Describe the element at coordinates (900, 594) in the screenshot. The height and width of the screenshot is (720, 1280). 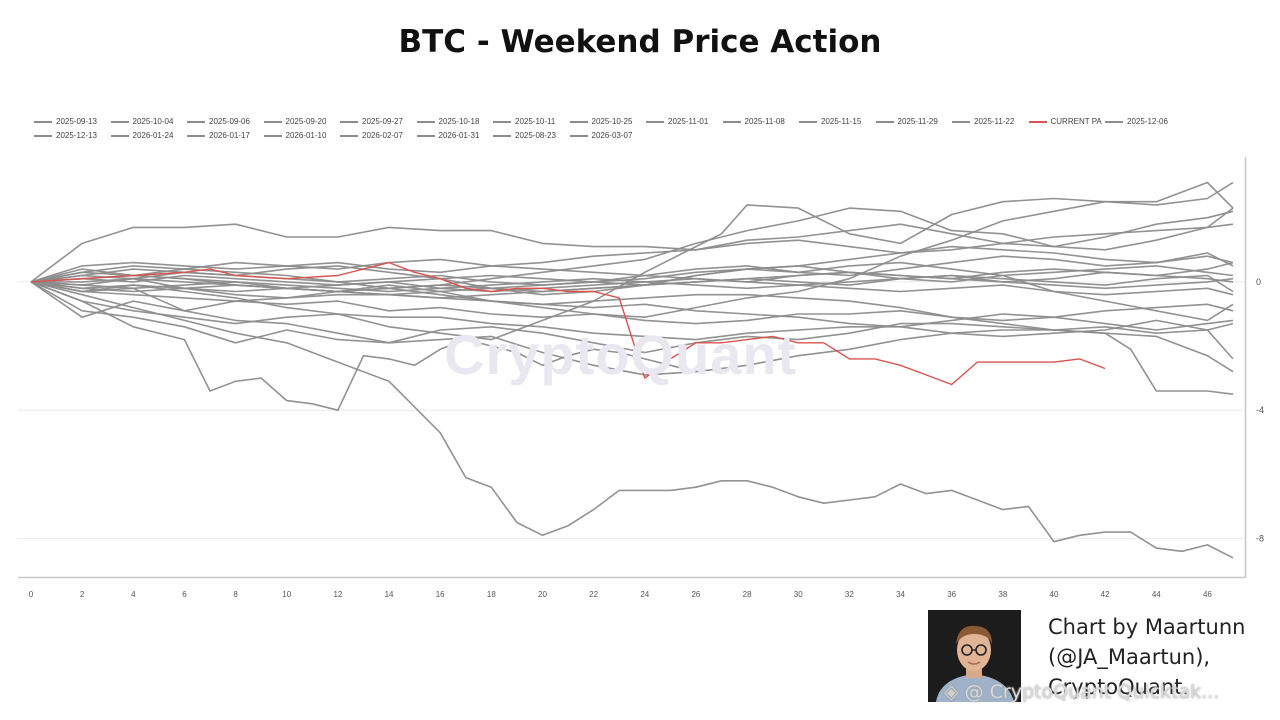
I see `x-tick-label: 34` at that location.